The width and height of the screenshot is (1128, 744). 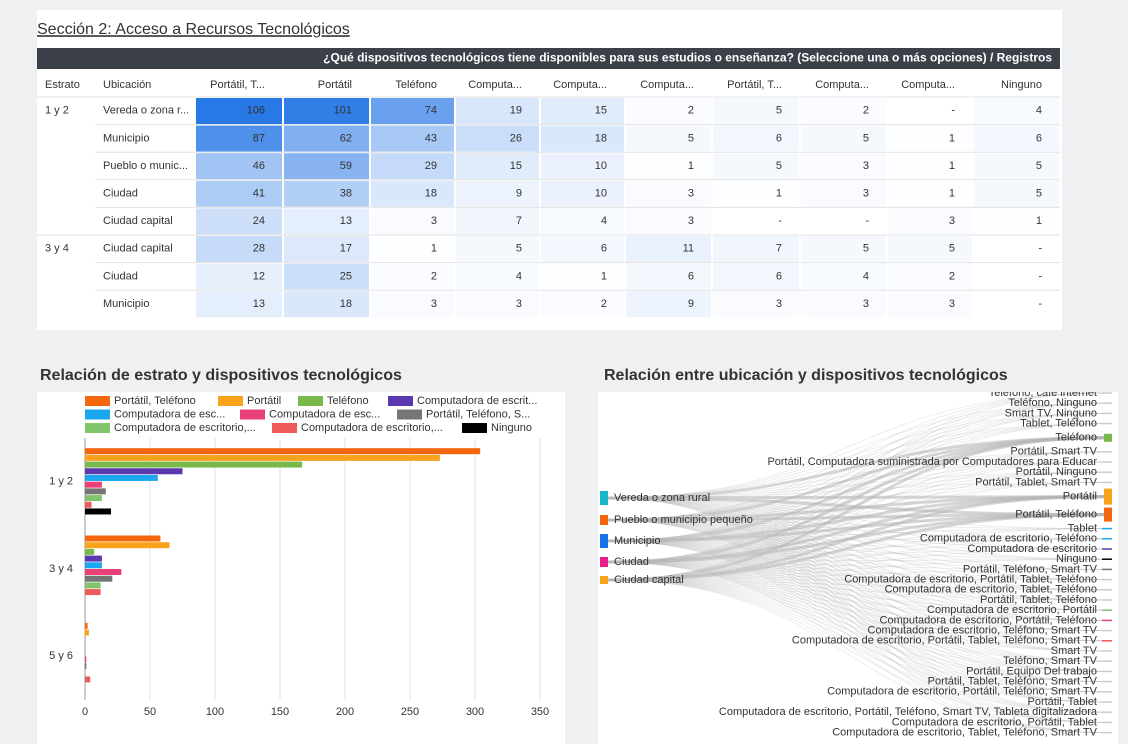 What do you see at coordinates (516, 138) in the screenshot?
I see `cell-value: 26` at bounding box center [516, 138].